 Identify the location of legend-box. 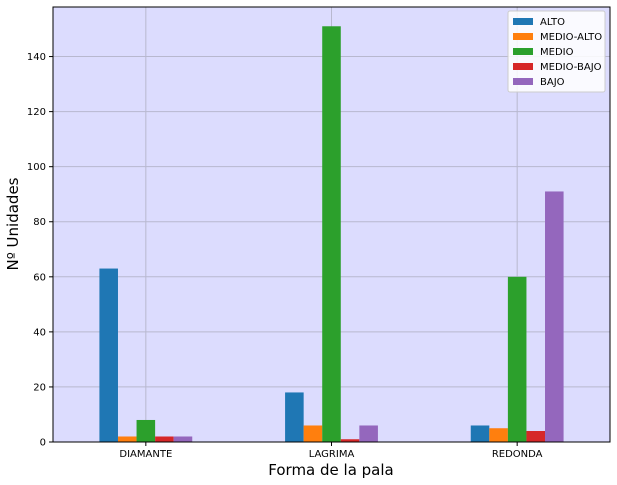
(556, 51).